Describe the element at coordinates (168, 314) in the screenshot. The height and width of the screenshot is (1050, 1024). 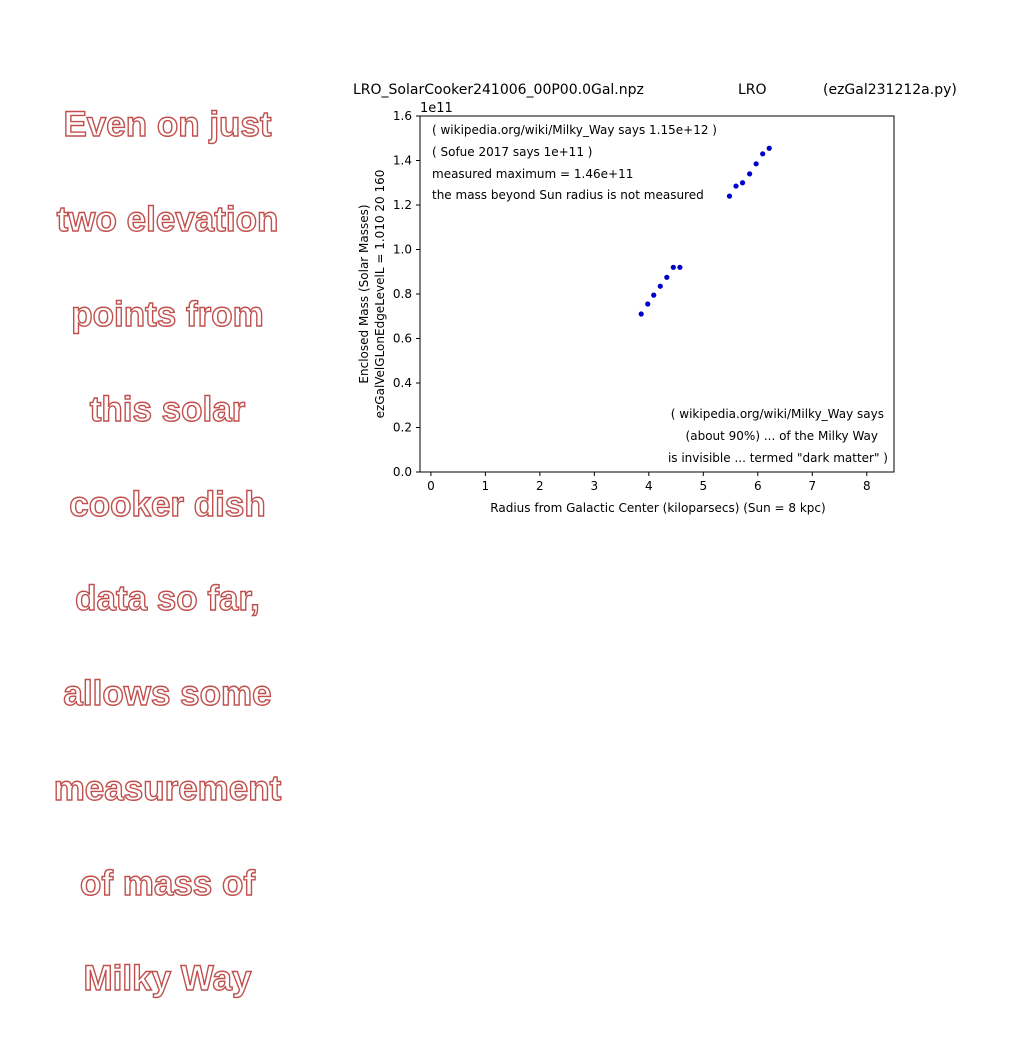
I see `caption-line: points from` at that location.